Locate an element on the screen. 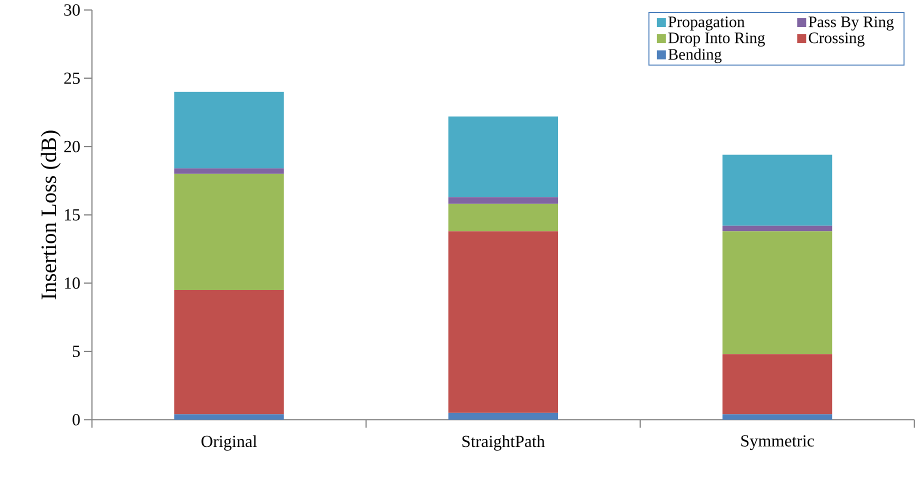  legend-label: Propagation is located at coordinates (706, 23).